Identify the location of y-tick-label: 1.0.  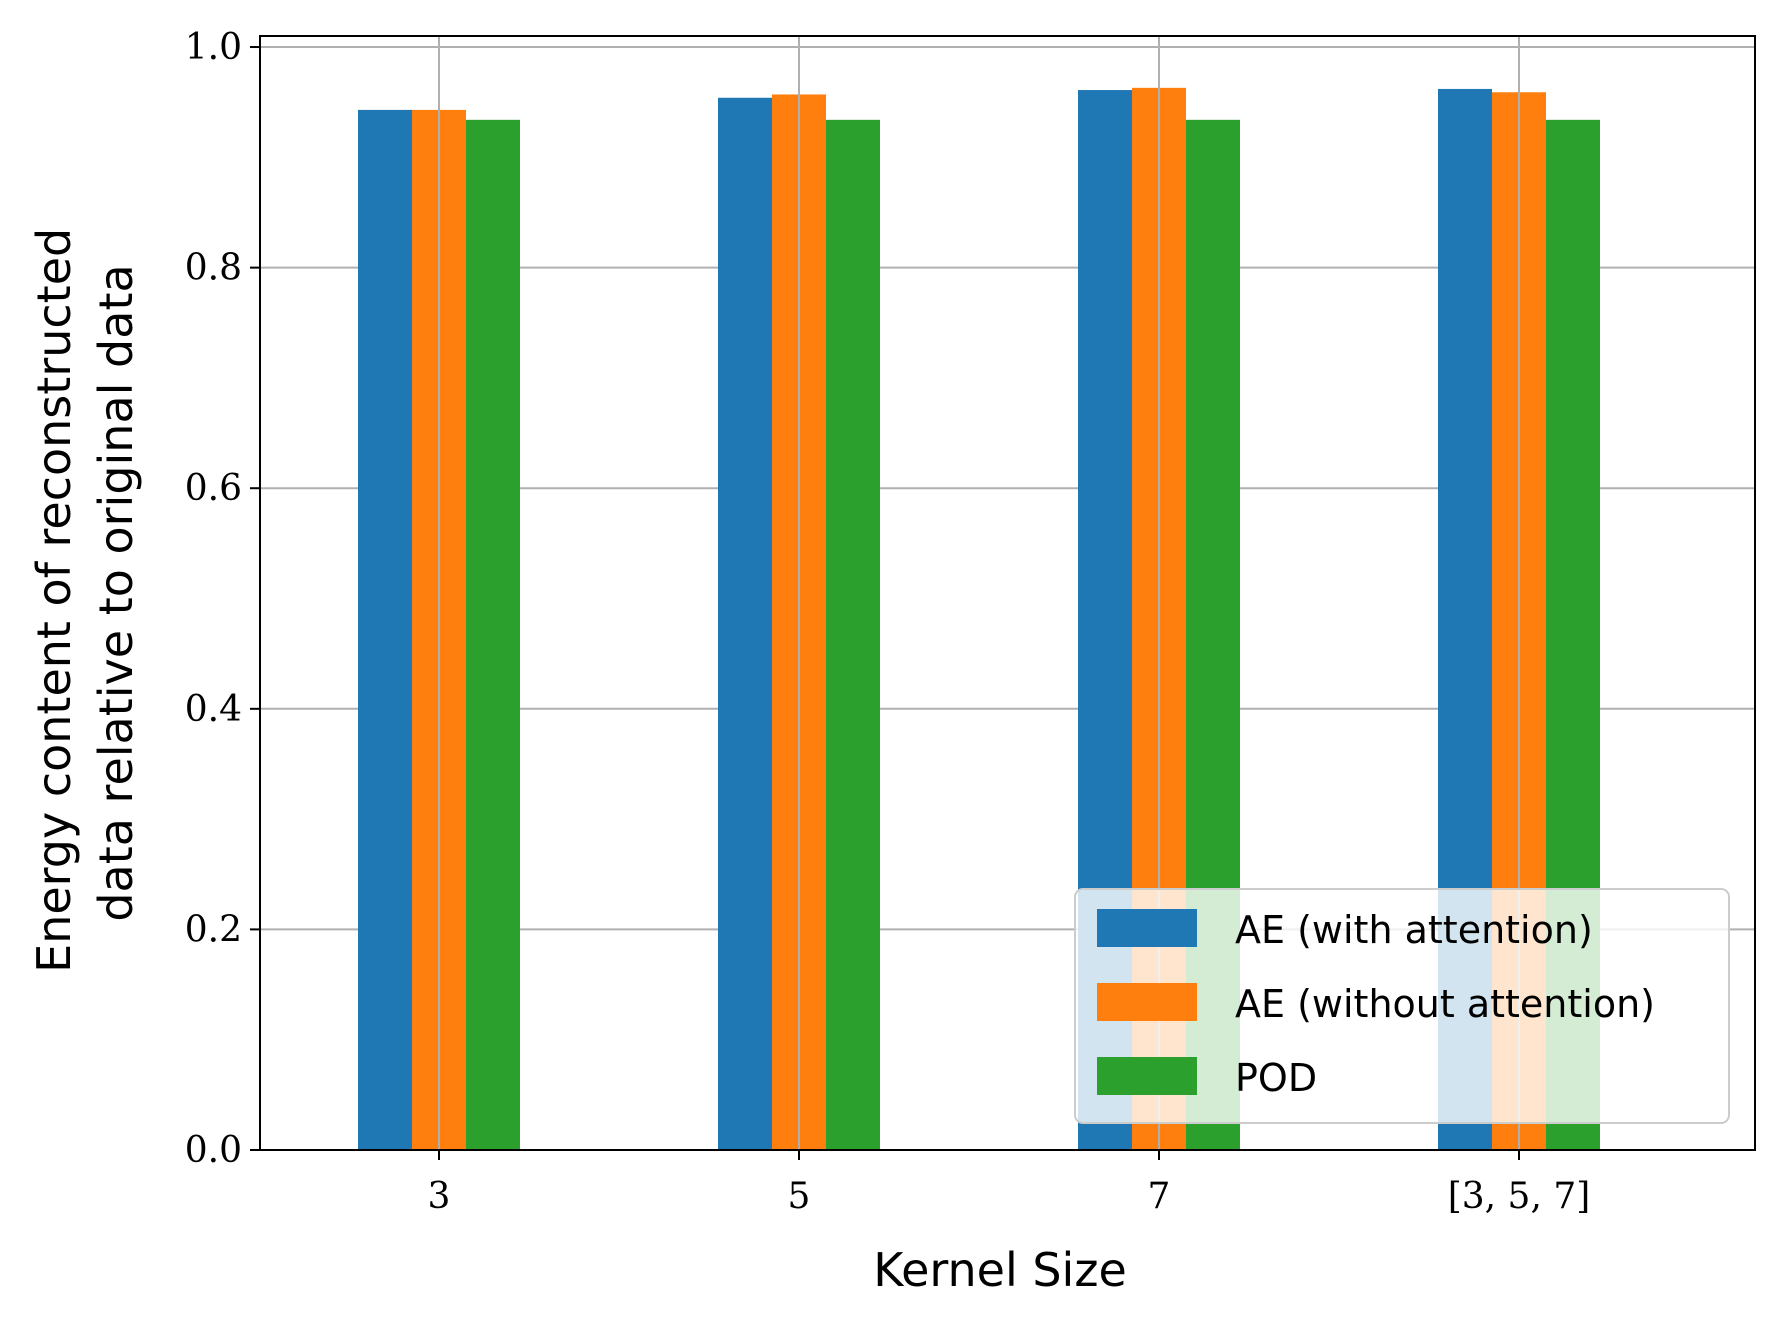
(213, 47).